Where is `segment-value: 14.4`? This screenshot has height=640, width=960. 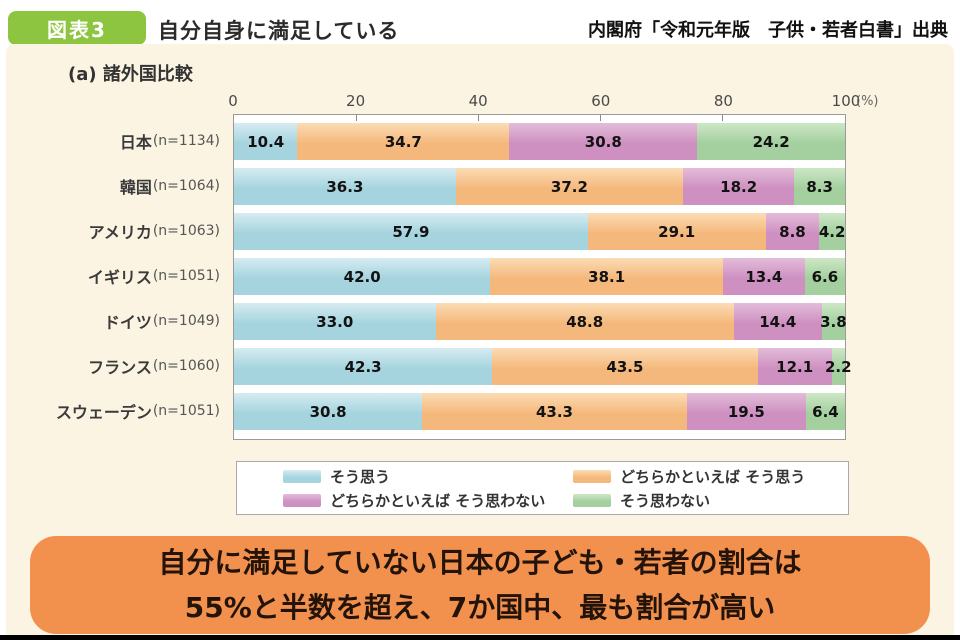
segment-value: 14.4 is located at coordinates (778, 321).